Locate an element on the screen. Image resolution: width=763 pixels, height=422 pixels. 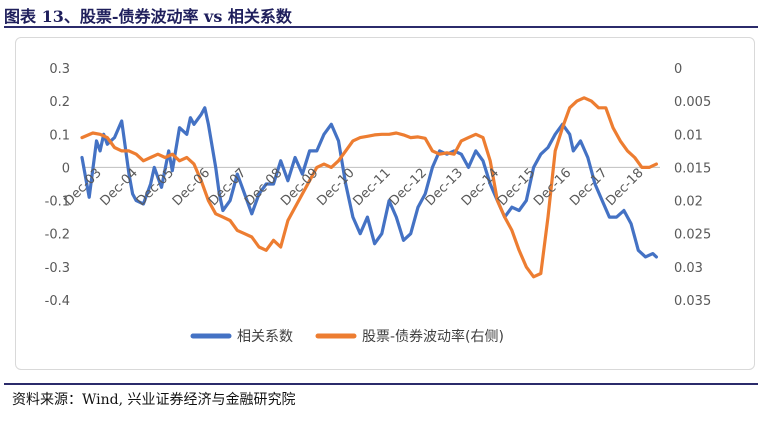
x-tick-label: Dec-04 is located at coordinates (119, 187).